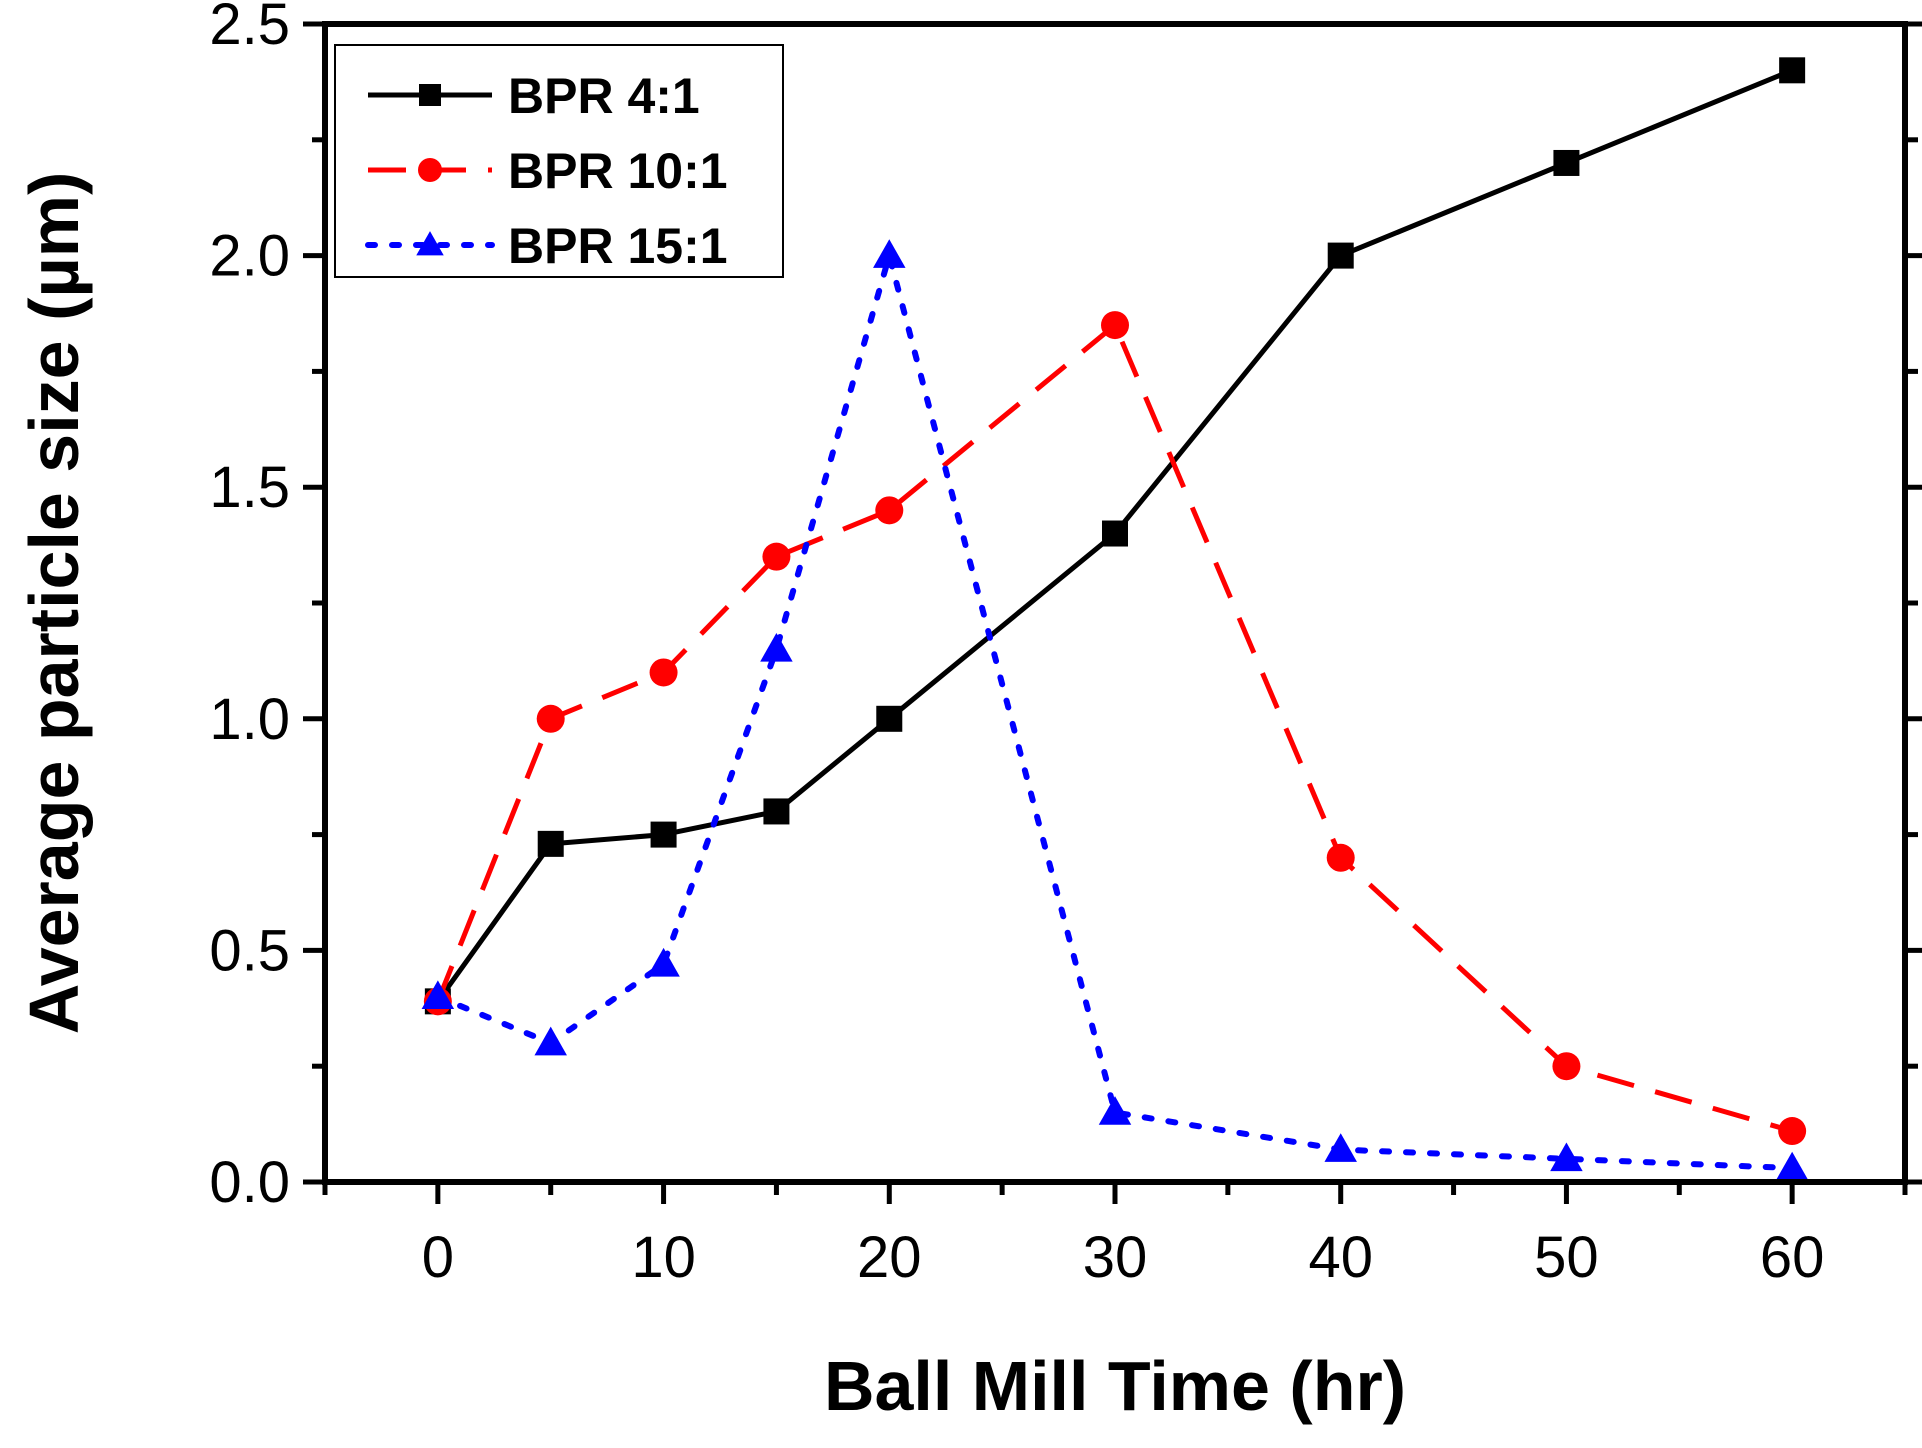 This screenshot has width=1922, height=1448. I want to click on y-tick-label: 1.5, so click(249, 487).